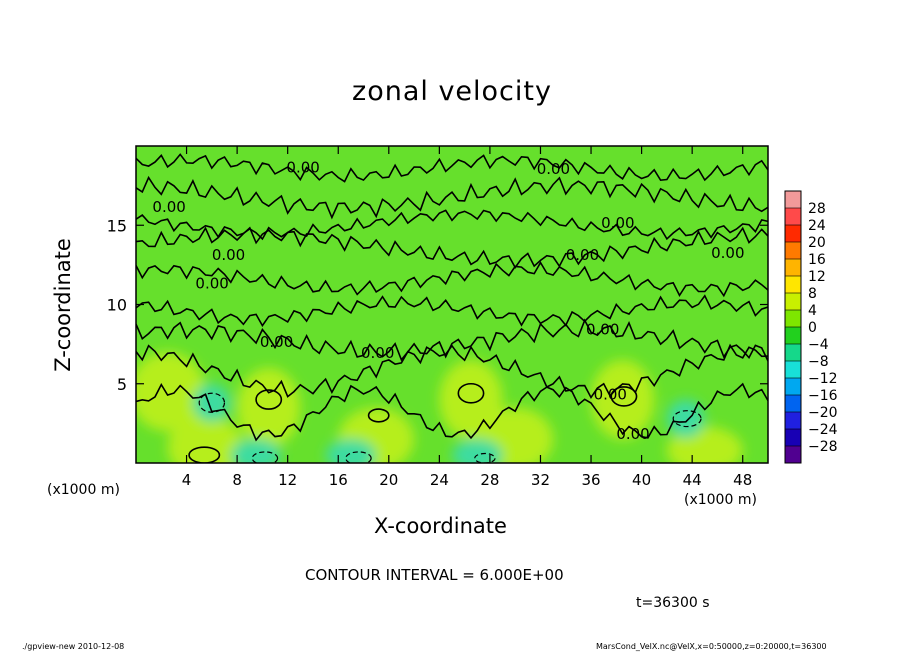  Describe the element at coordinates (641, 480) in the screenshot. I see `x-tick-label: 40` at that location.